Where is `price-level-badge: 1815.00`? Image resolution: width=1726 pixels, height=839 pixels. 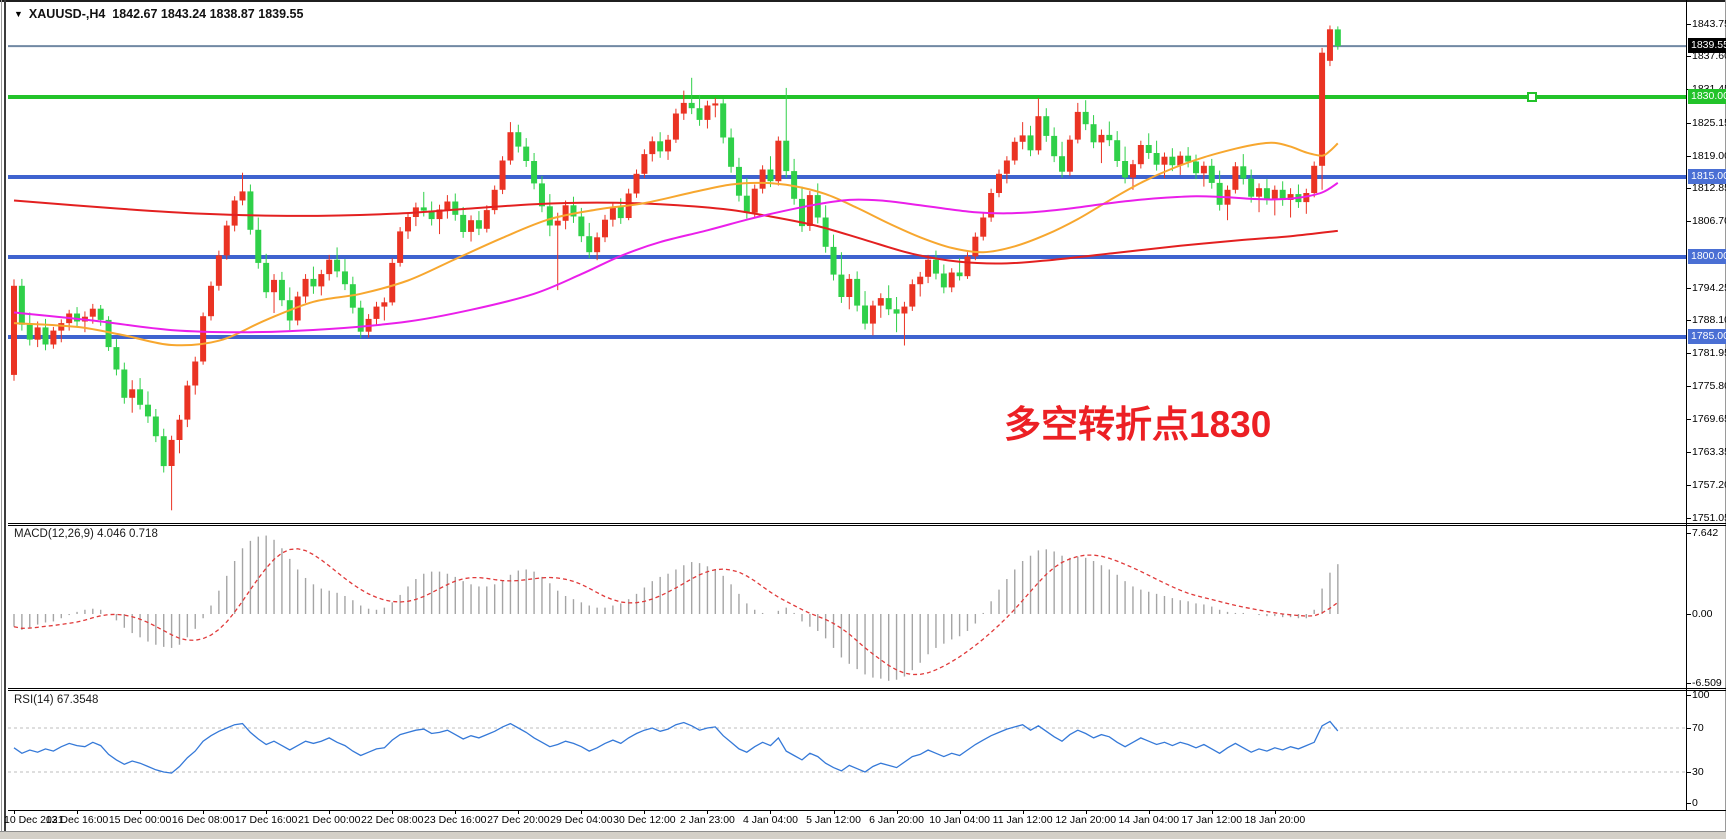 price-level-badge: 1815.00 is located at coordinates (1707, 176).